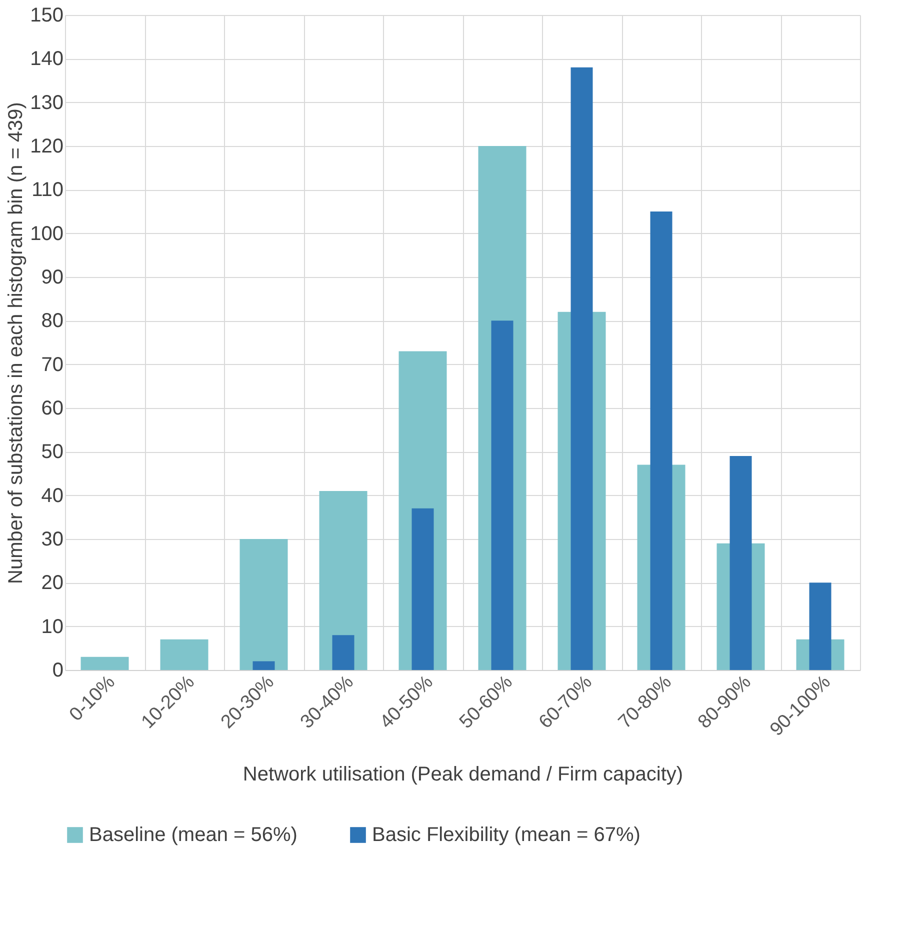 The width and height of the screenshot is (922, 932). Describe the element at coordinates (52, 277) in the screenshot. I see `y-tick-label: 90` at that location.